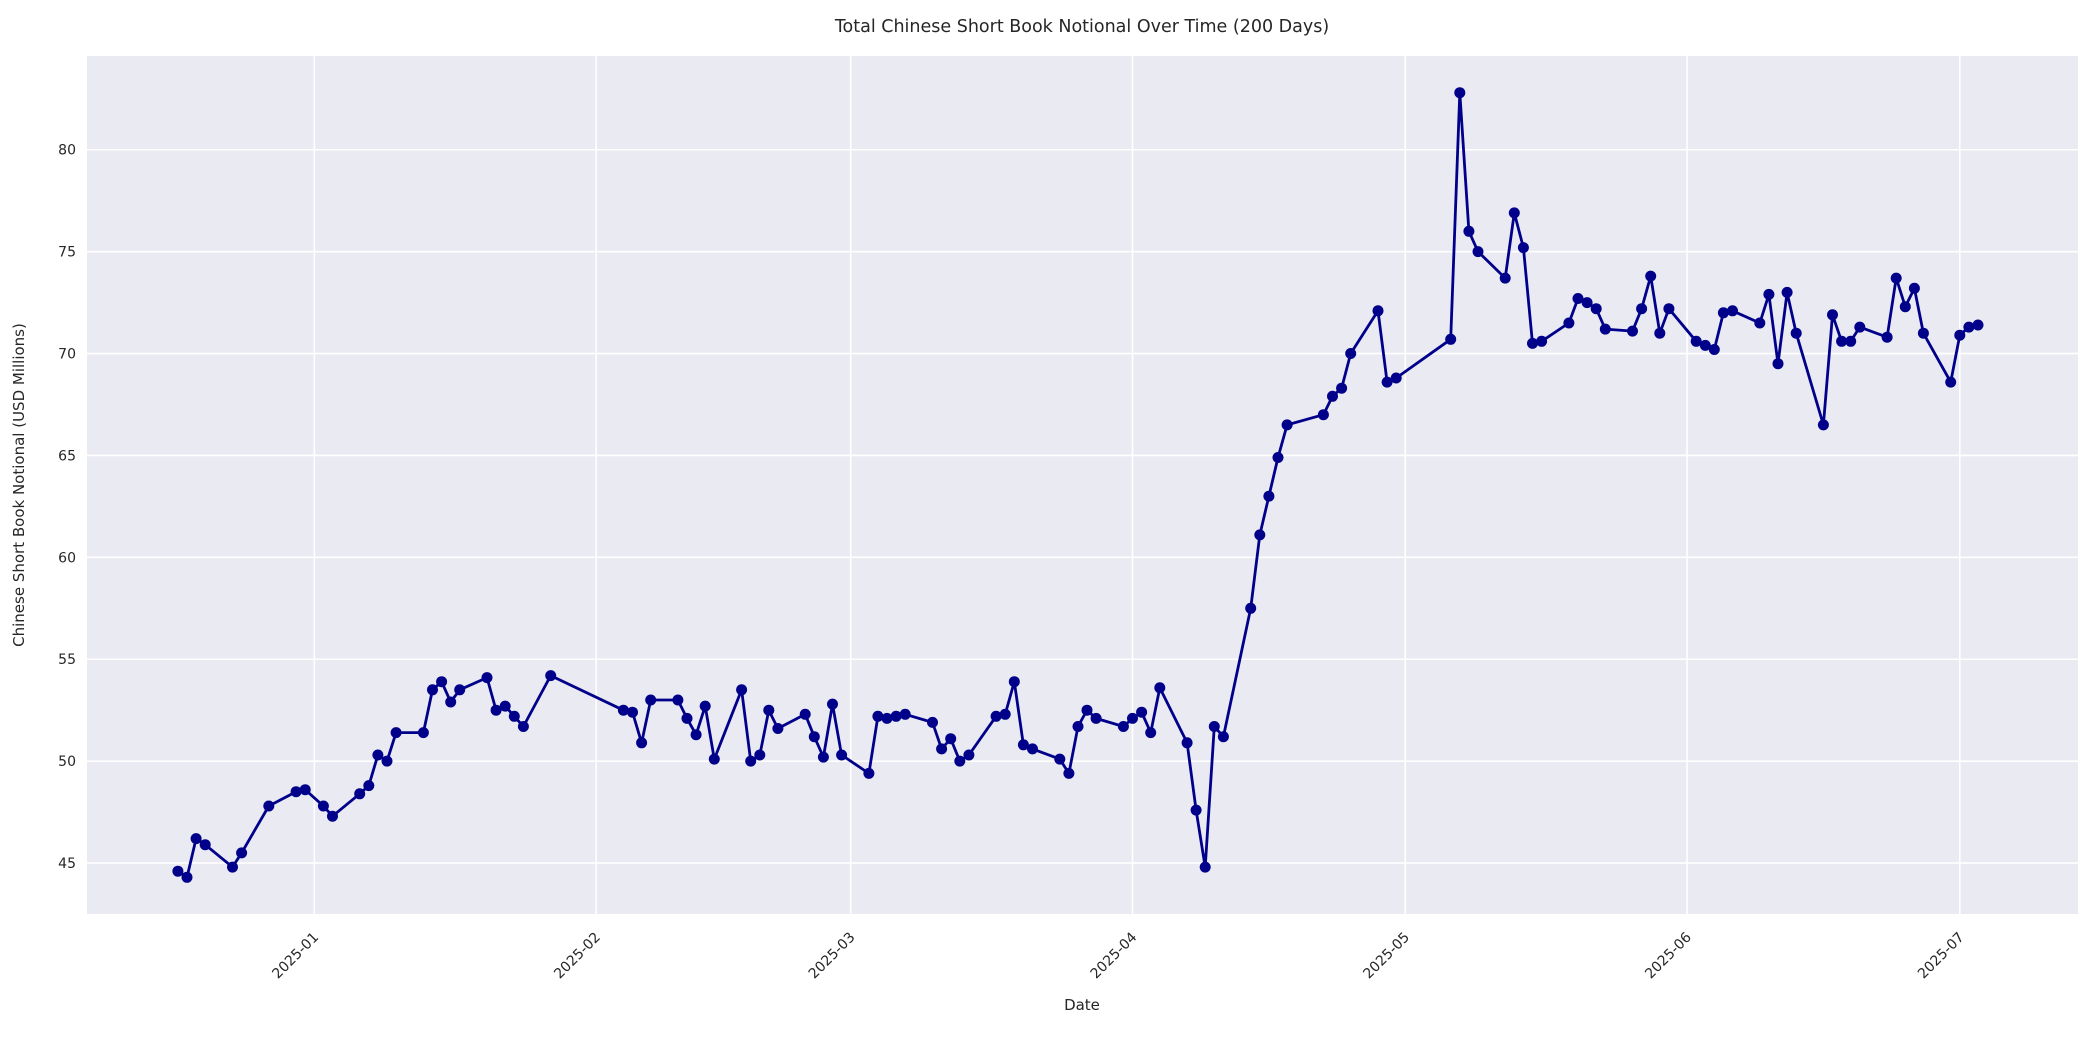 This screenshot has width=2100, height=1050. Describe the element at coordinates (1114, 955) in the screenshot. I see `x-tick-label: 2025-04` at that location.